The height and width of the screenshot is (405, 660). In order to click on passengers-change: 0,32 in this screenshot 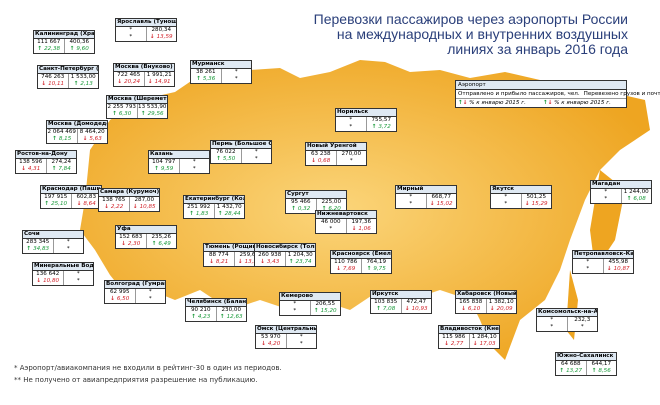, I will do `click(304, 209)`.